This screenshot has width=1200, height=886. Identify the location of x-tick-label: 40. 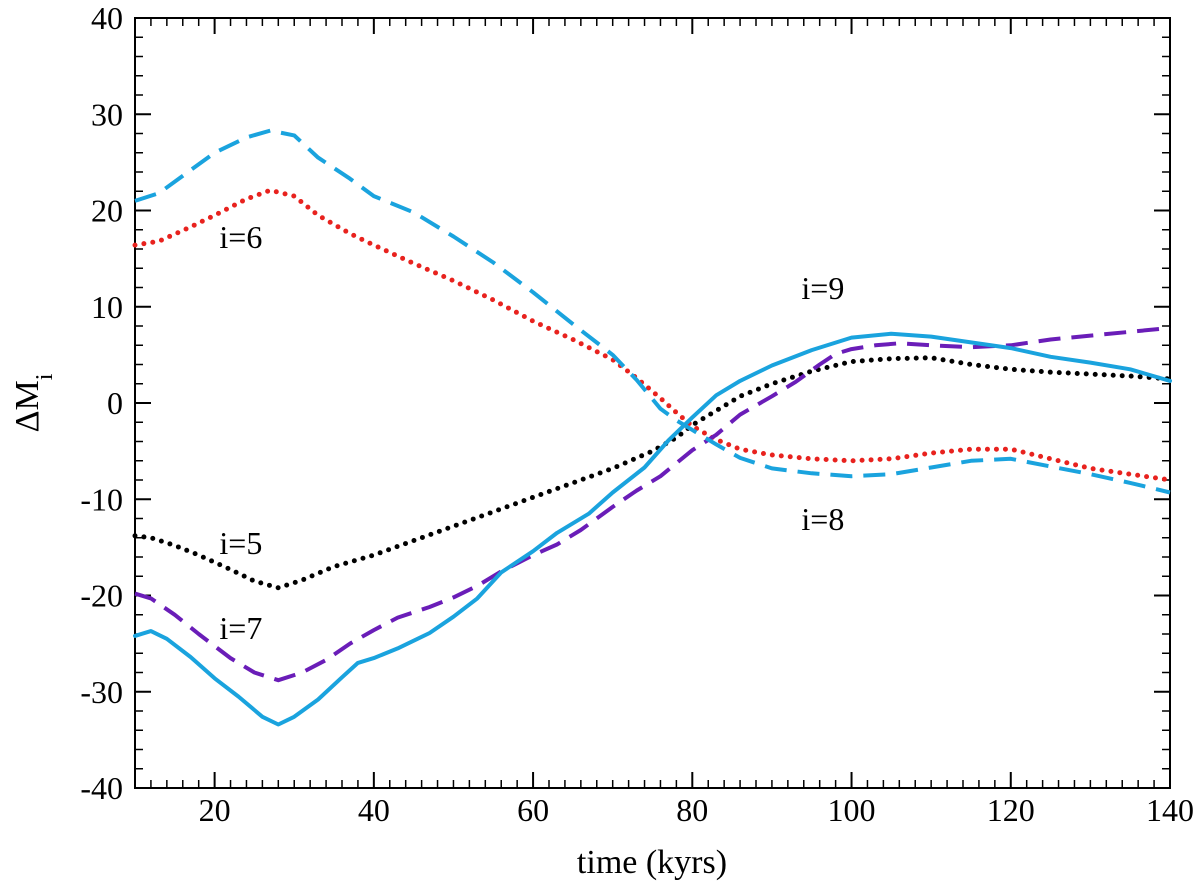
(374, 810).